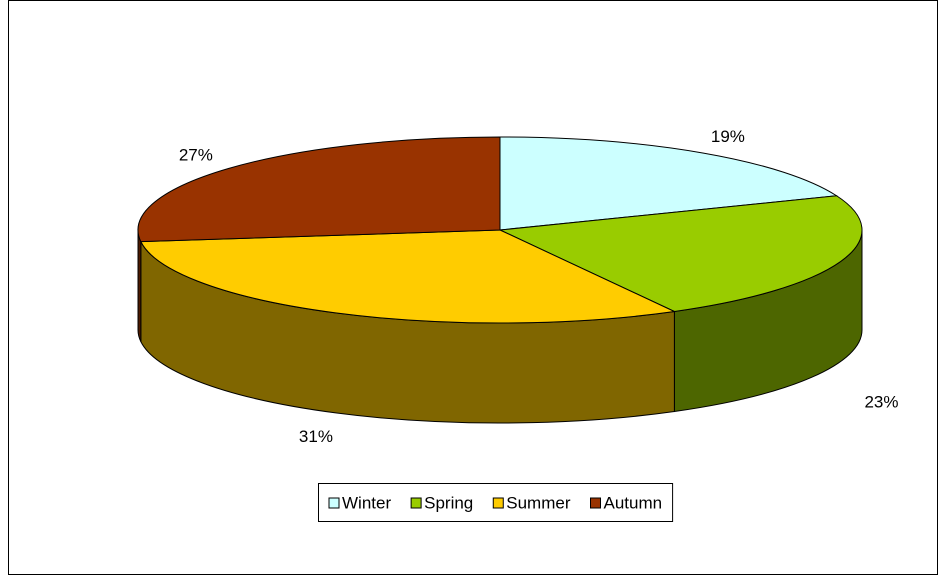 Image resolution: width=939 pixels, height=576 pixels. What do you see at coordinates (728, 136) in the screenshot?
I see `data-label: 19%` at bounding box center [728, 136].